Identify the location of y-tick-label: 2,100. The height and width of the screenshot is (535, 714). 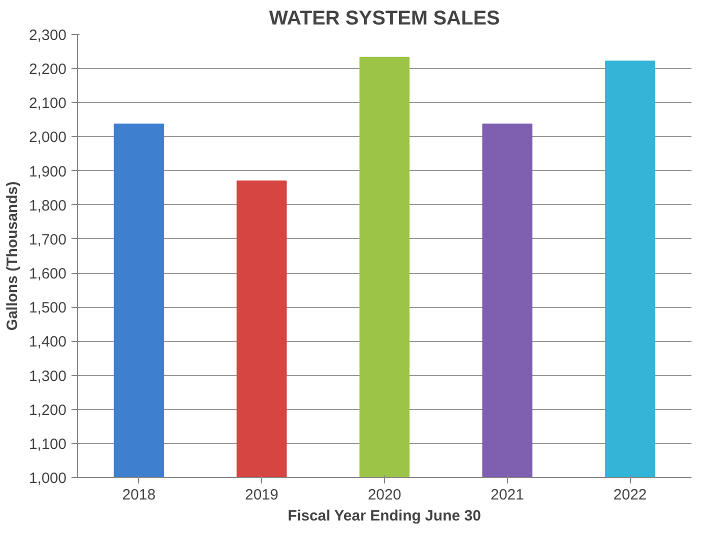
(47, 103).